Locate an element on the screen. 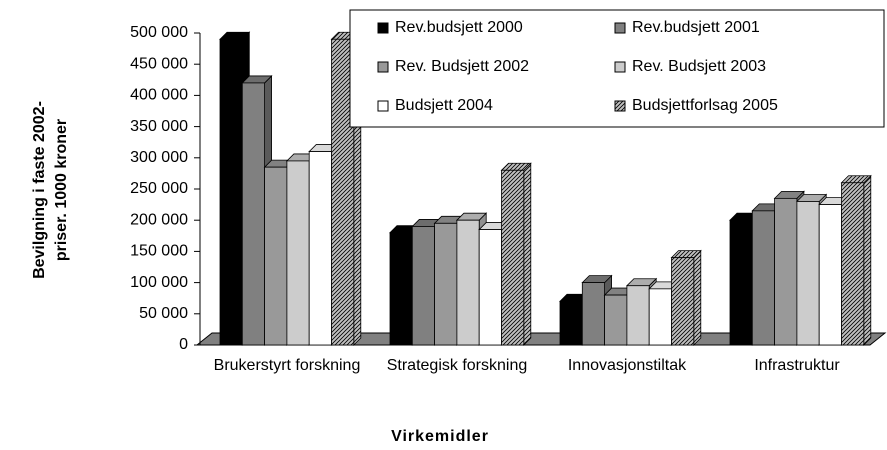 The image size is (887, 450). y-axis-label: priser. 1000 kroner is located at coordinates (61, 190).